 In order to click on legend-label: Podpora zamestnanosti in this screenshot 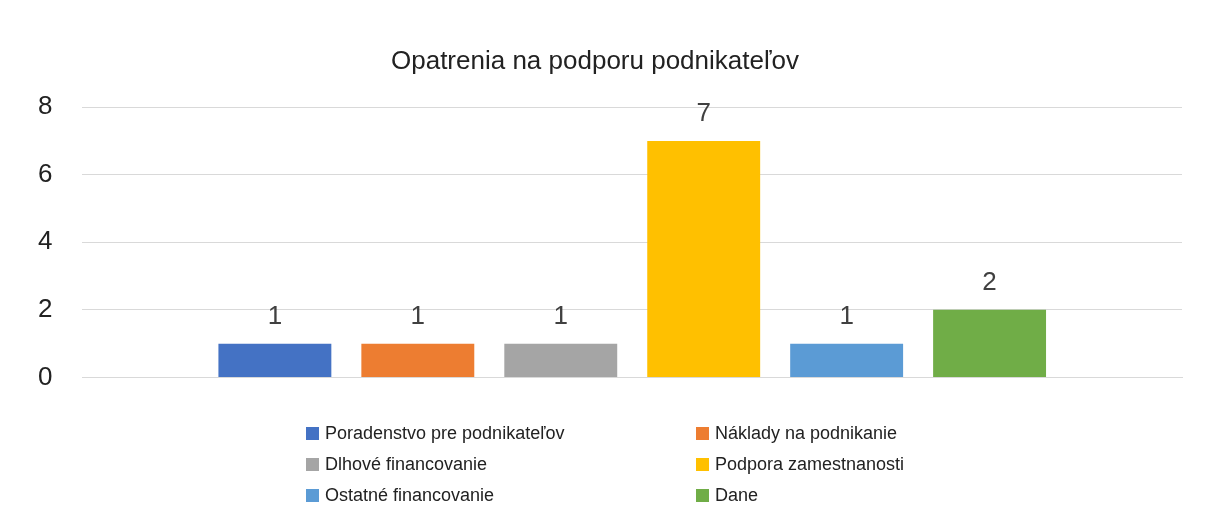, I will do `click(810, 464)`.